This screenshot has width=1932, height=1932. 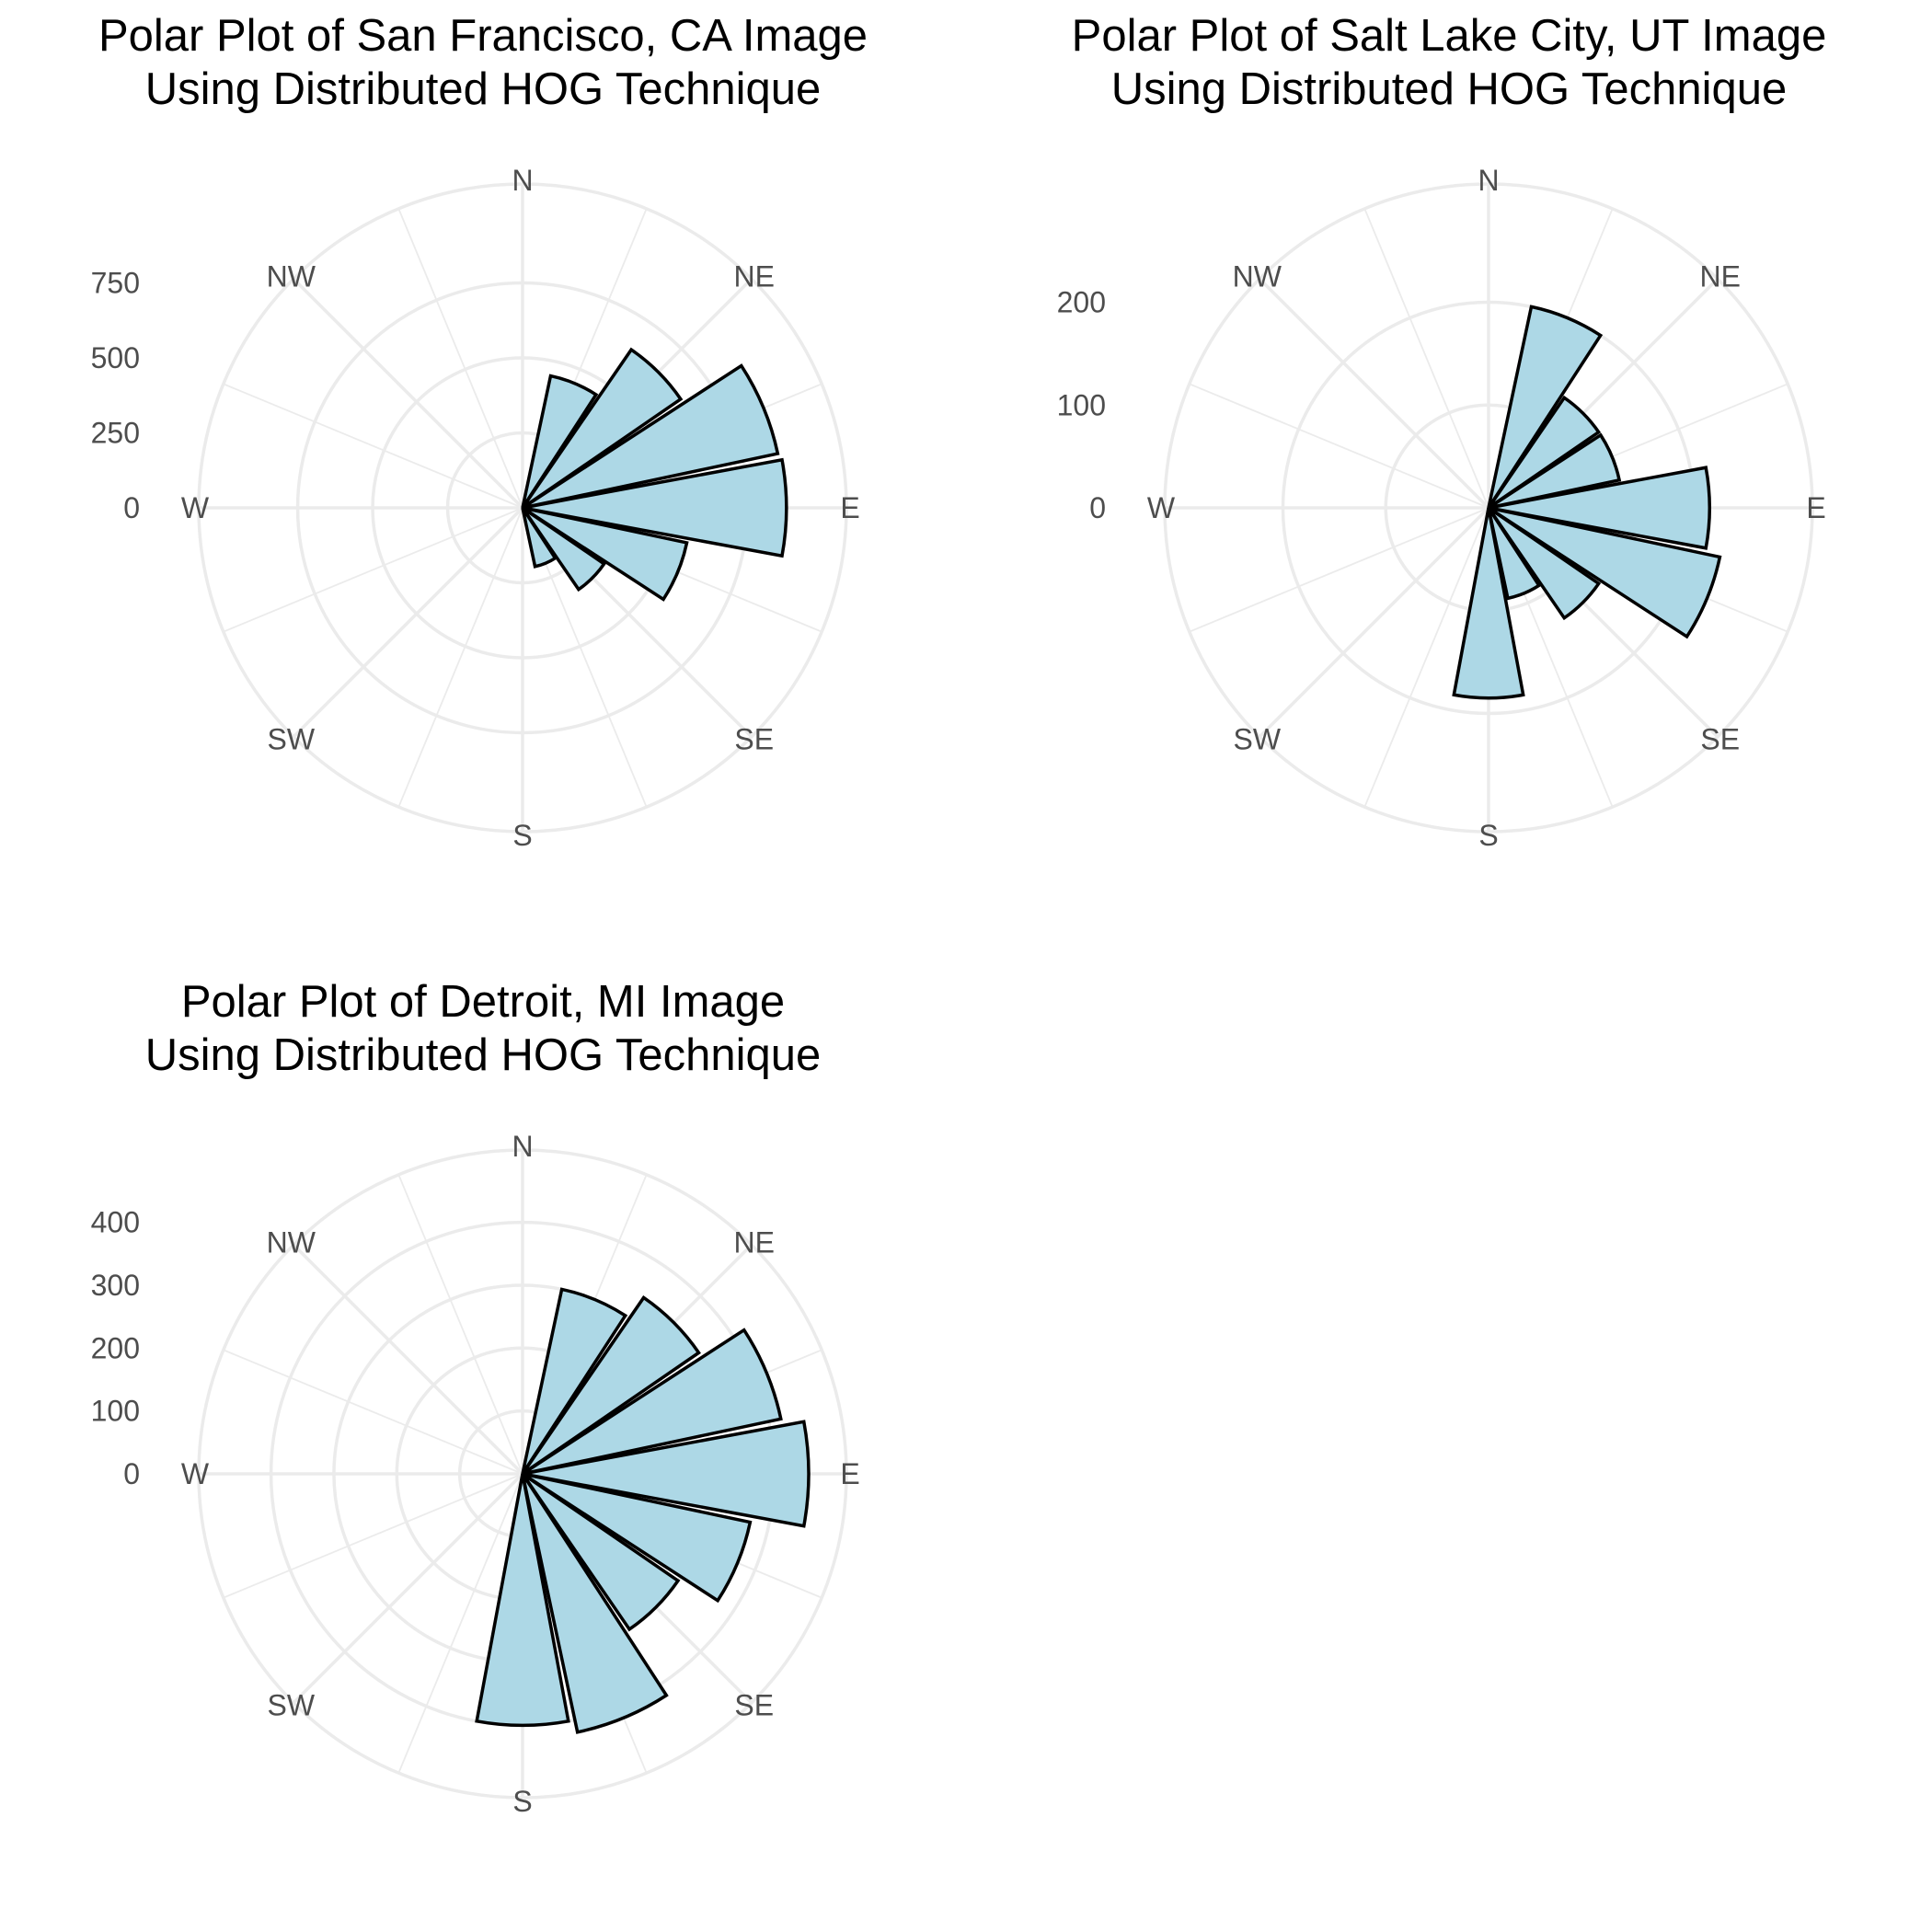 I want to click on radial-tick-labels: 0 100 200, so click(x=1081, y=405).